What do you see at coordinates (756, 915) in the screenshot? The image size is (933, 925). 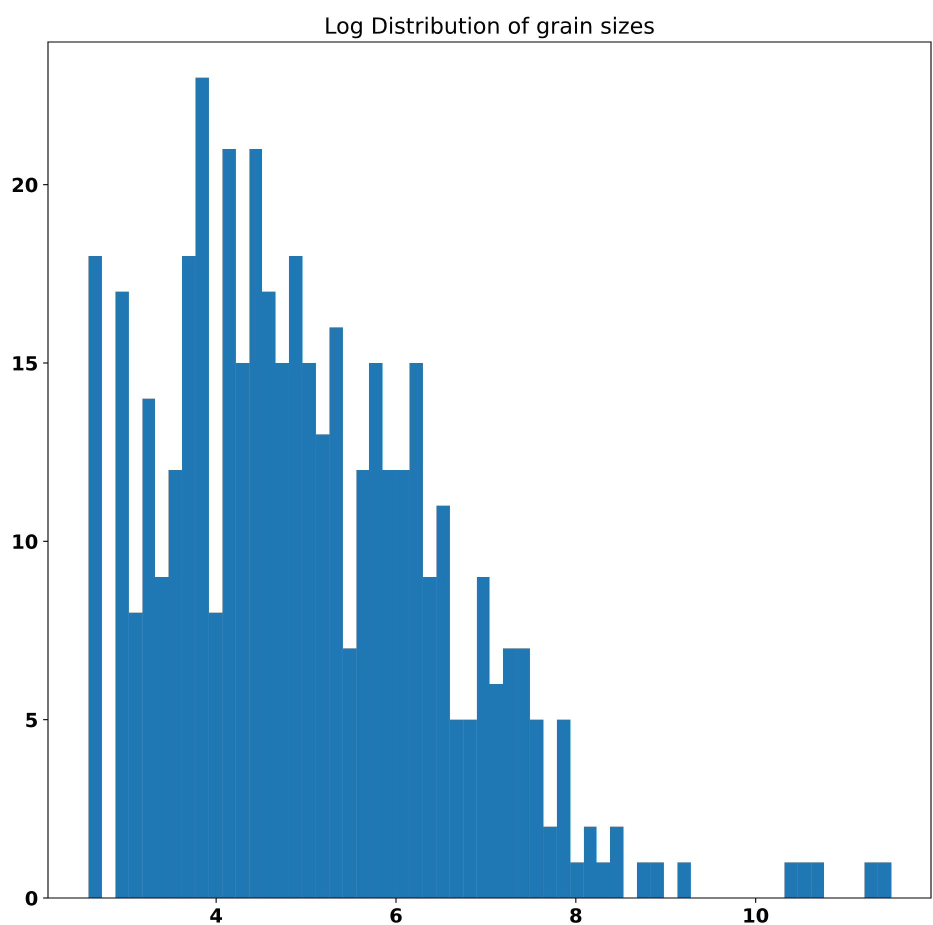 I see `x-tick-label: 10` at bounding box center [756, 915].